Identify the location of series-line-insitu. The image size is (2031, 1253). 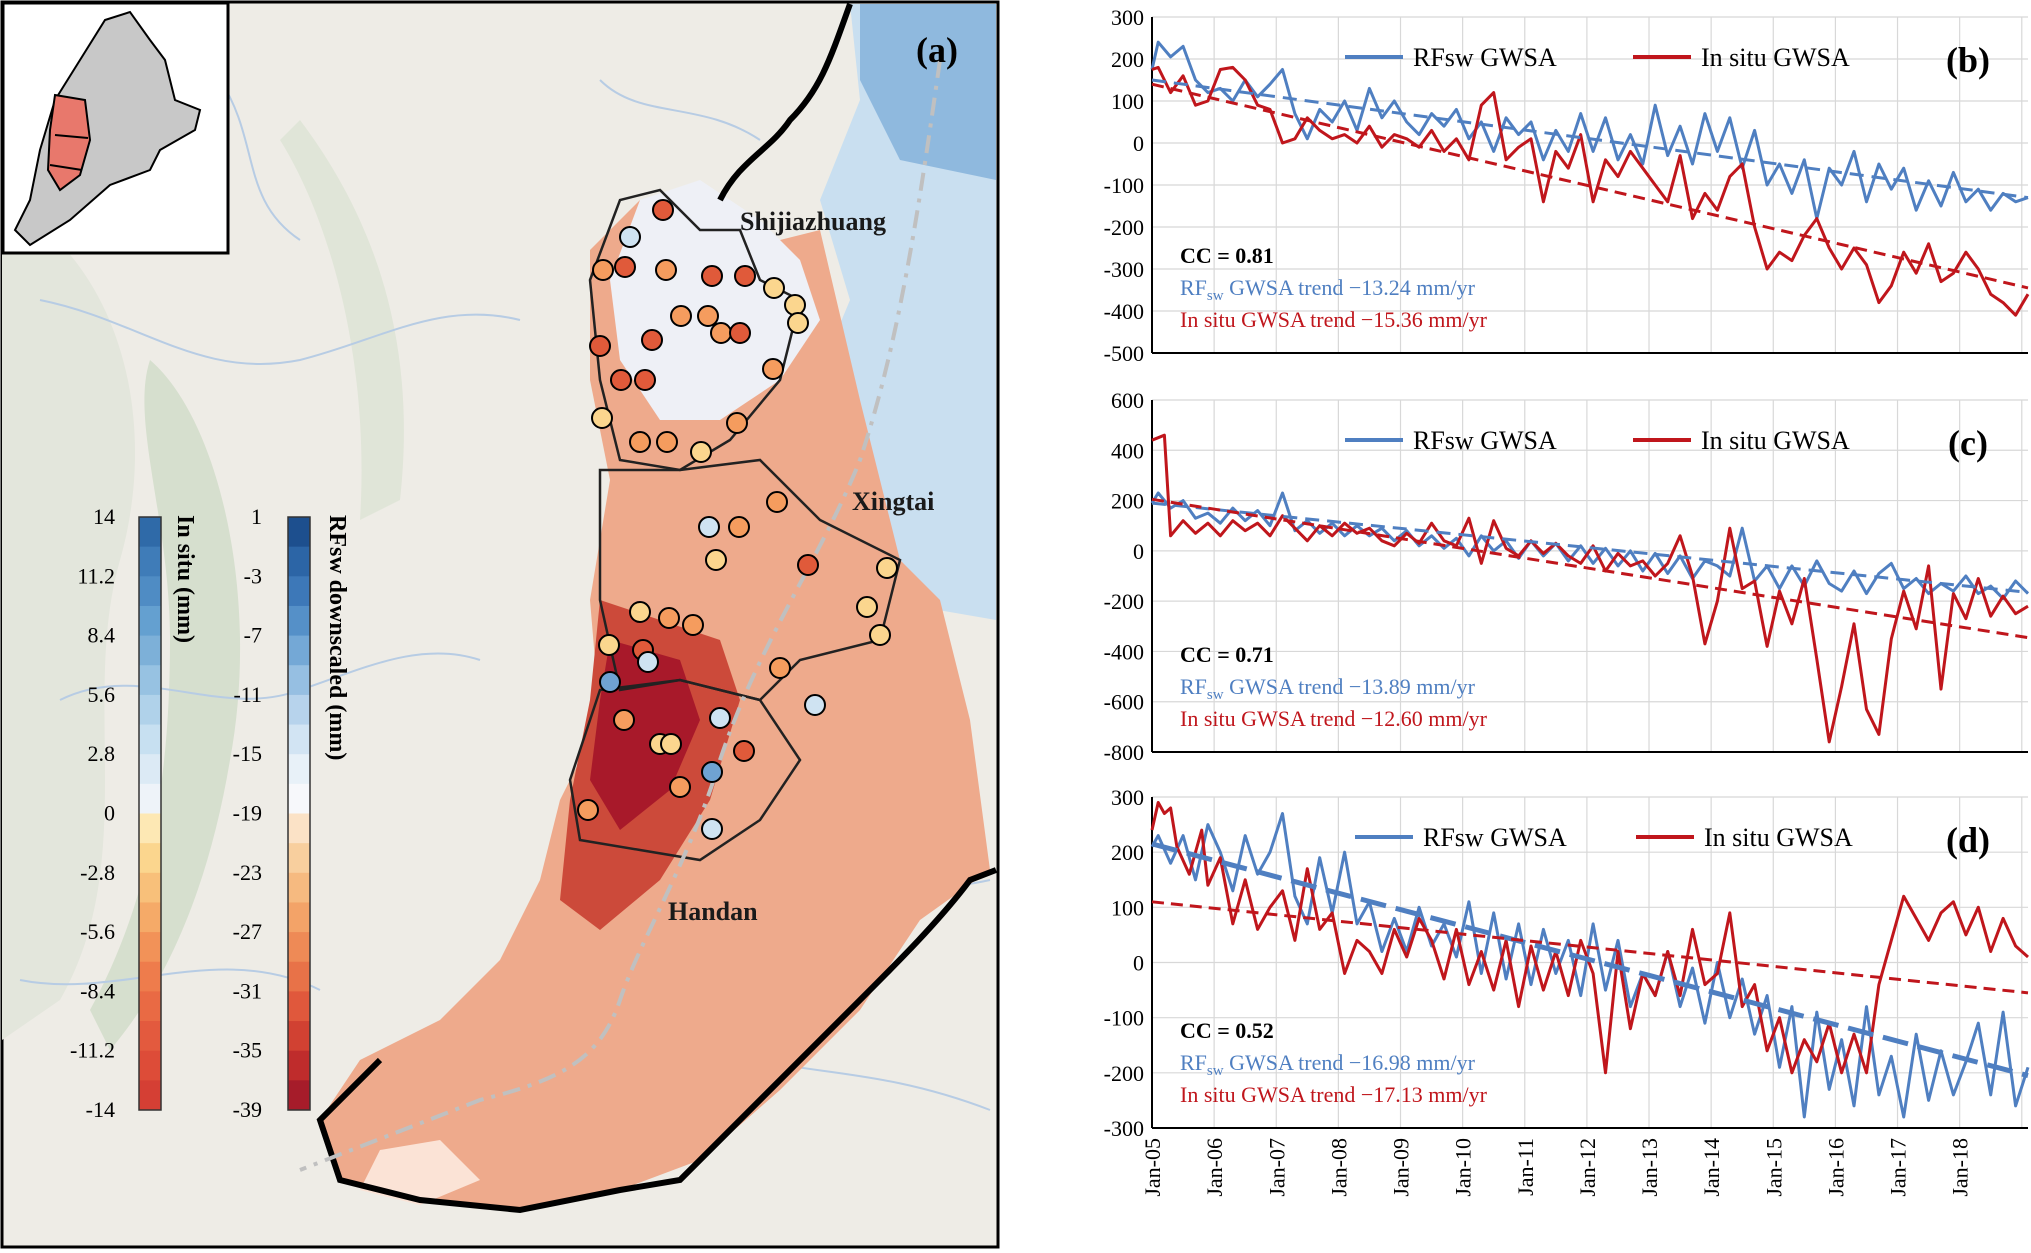
(1590, 588).